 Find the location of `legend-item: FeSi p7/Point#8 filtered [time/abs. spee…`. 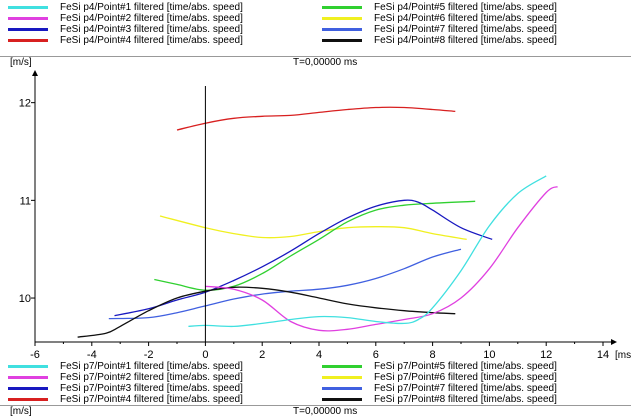

legend-item: FeSi p7/Point#8 filtered [time/abs. spee… is located at coordinates (439, 399).